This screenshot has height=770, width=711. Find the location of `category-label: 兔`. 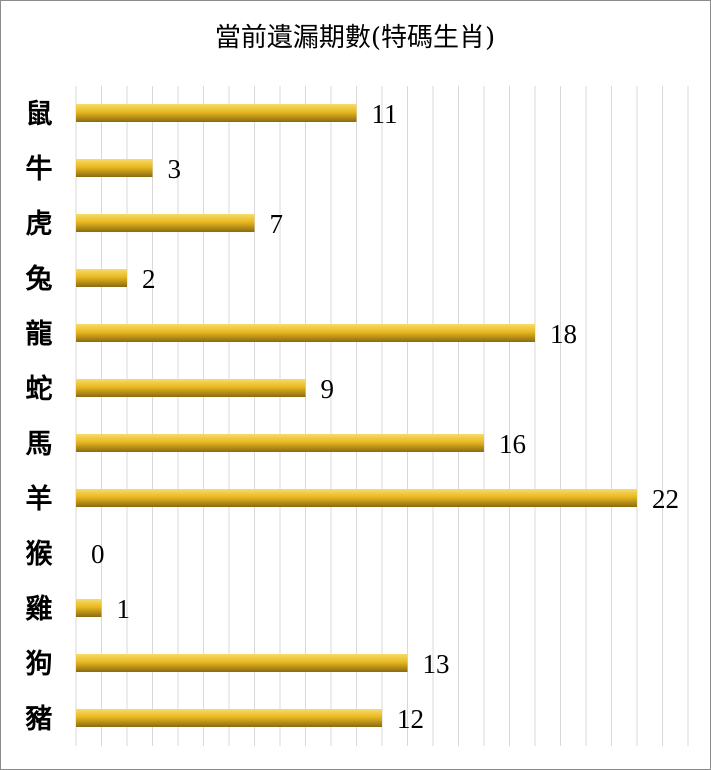

category-label: 兔 is located at coordinates (39, 279).